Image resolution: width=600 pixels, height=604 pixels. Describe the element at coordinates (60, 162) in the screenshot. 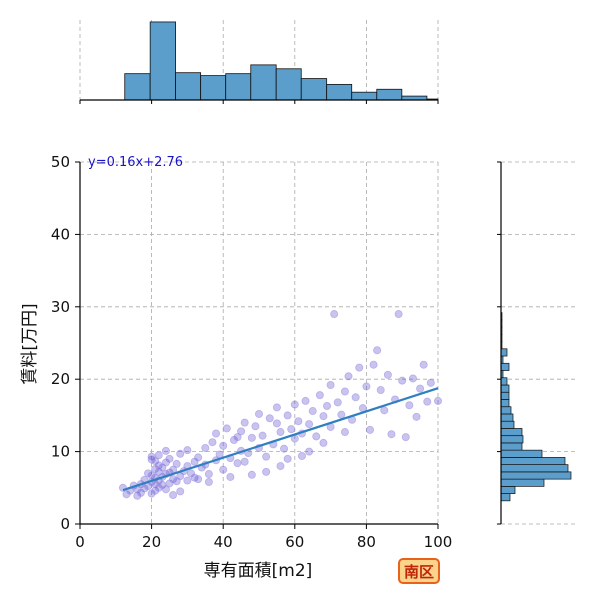

I see `y-tick-label: 50` at that location.